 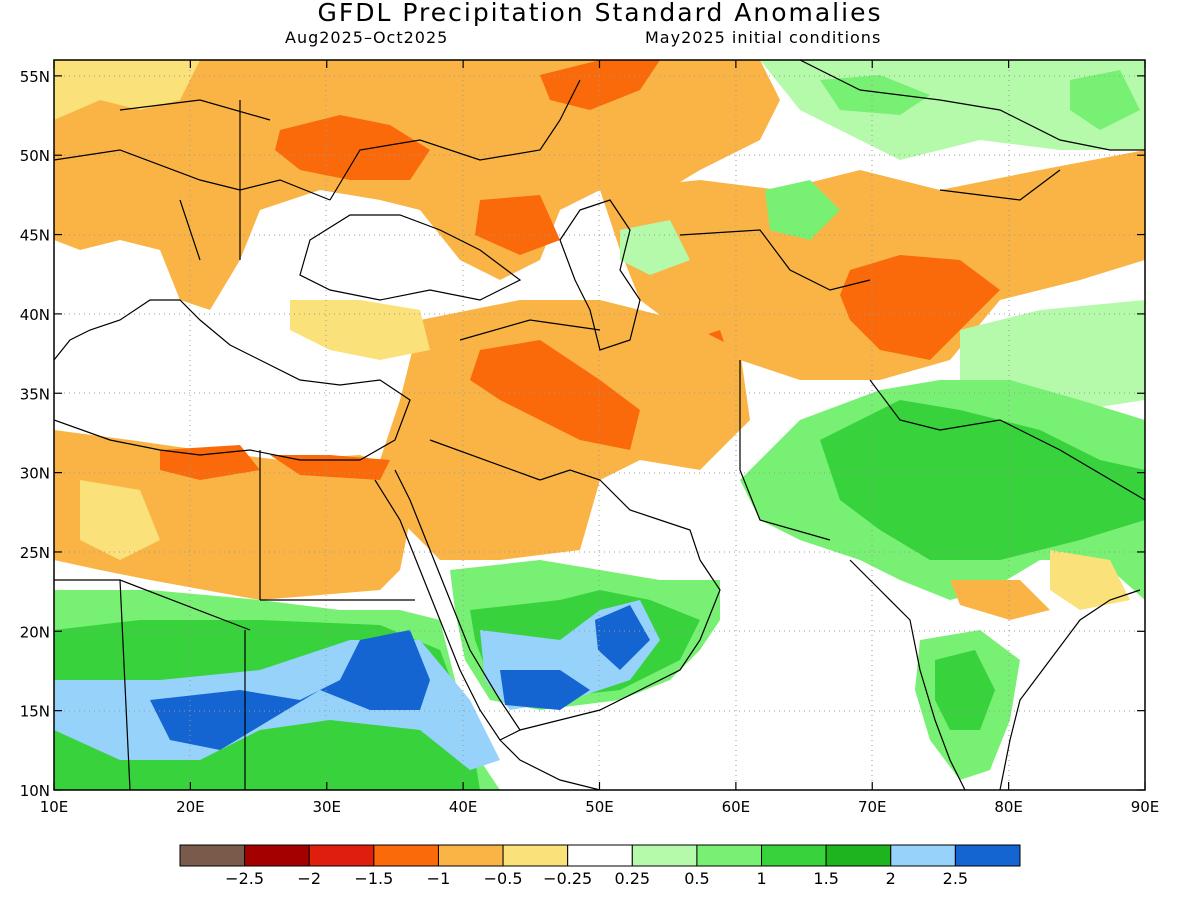 I want to click on red-sea-coast, so click(x=447, y=605).